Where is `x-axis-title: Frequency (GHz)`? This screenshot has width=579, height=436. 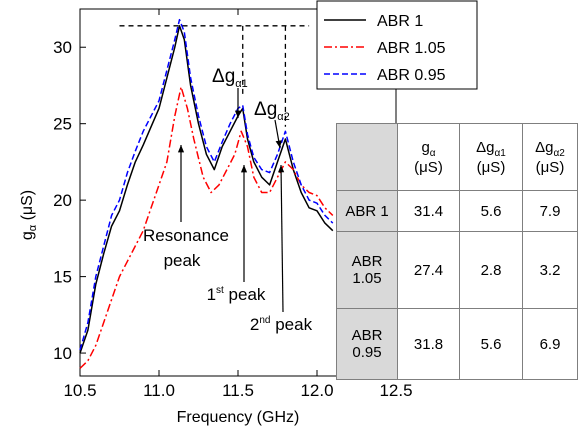 x-axis-title: Frequency (GHz) is located at coordinates (238, 417).